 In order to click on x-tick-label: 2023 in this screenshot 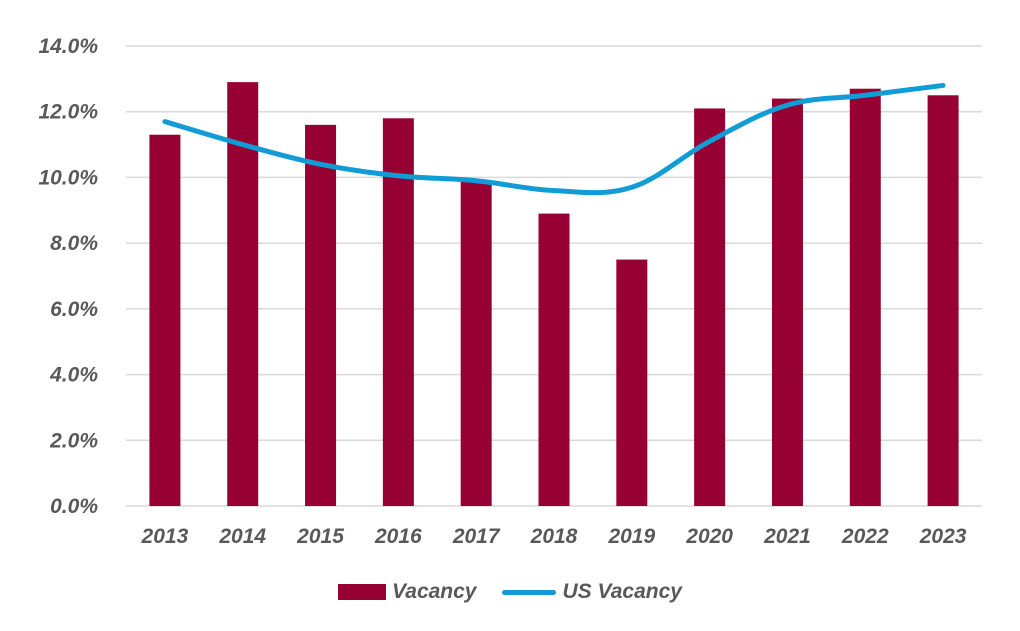, I will do `click(943, 536)`.